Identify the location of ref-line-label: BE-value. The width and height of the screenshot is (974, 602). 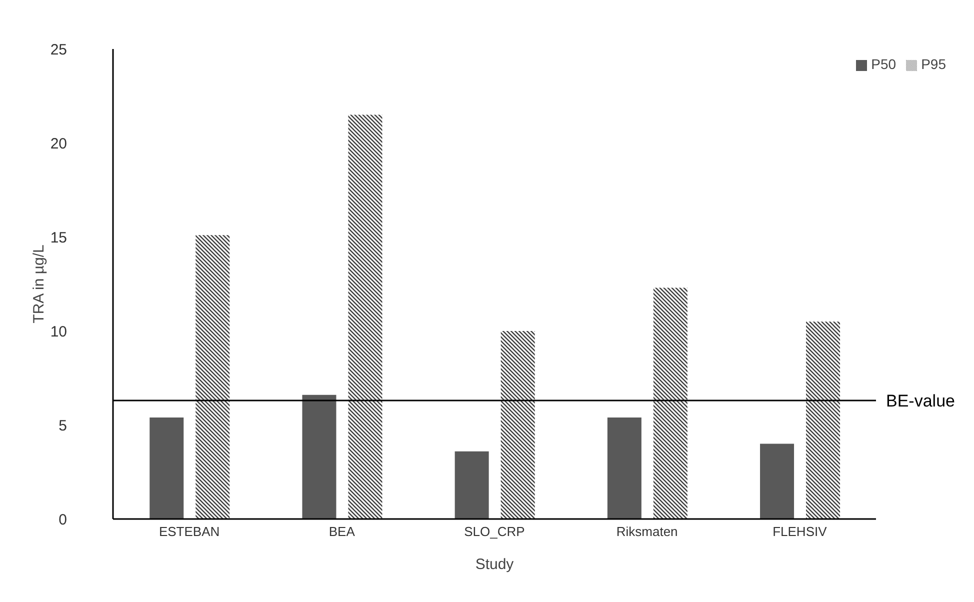
(920, 401).